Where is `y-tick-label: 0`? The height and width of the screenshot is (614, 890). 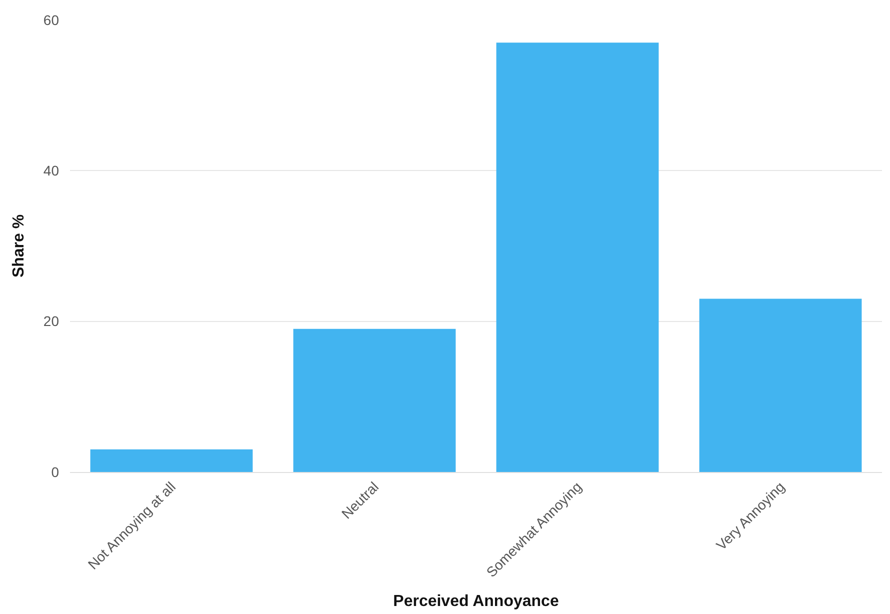
y-tick-label: 0 is located at coordinates (55, 472).